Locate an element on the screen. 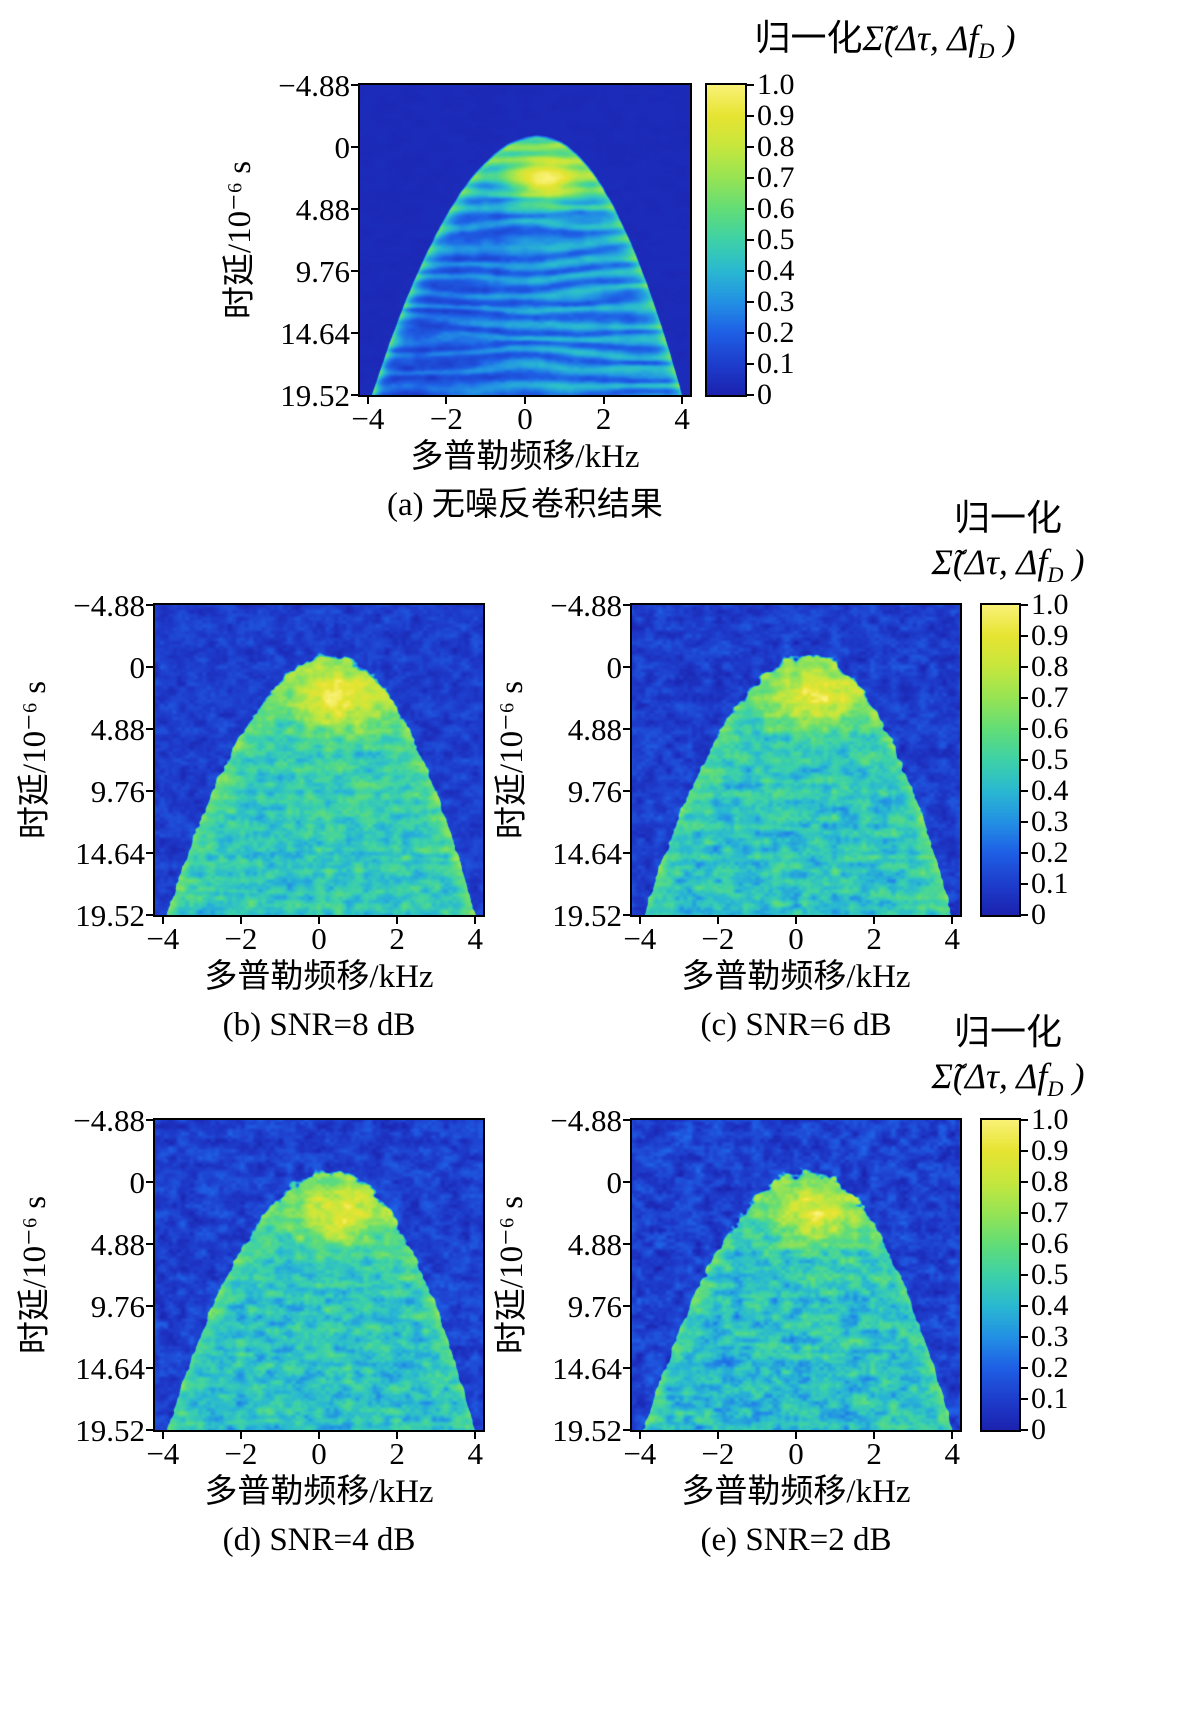 The image size is (1181, 1725). colorbar-tick-label: 0.1 is located at coordinates (776, 363).